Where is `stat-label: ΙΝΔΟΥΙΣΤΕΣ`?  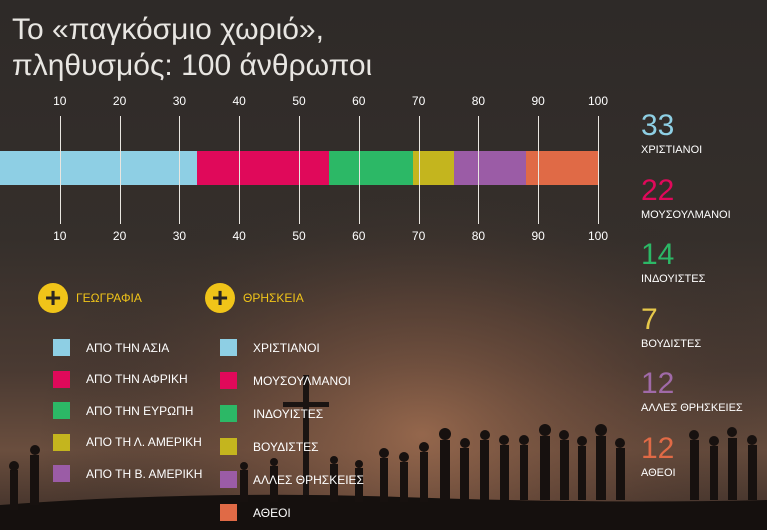
stat-label: ΙΝΔΟΥΙΣΤΕΣ is located at coordinates (673, 279).